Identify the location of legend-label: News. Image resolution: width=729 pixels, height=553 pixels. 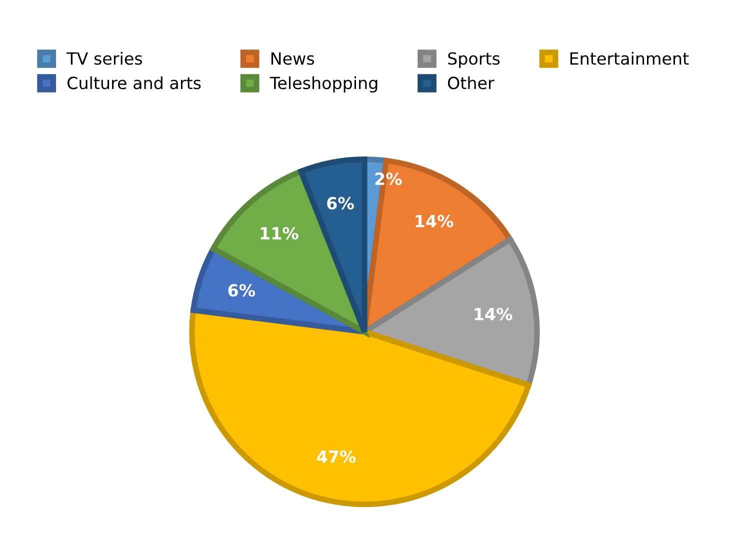
(292, 58).